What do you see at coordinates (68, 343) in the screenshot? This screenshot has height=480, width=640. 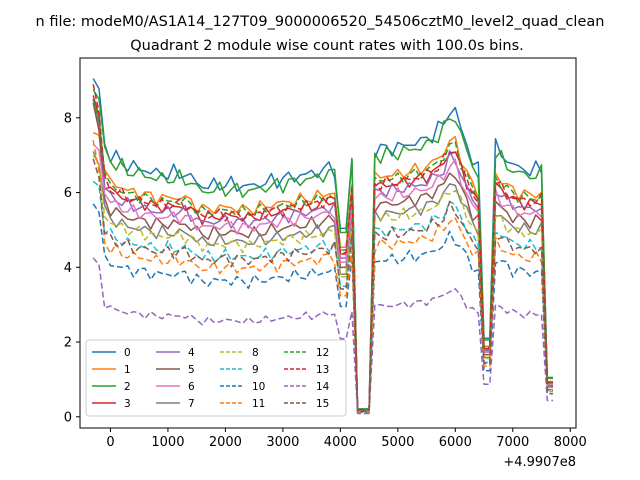 I see `y-tick-label: 2` at bounding box center [68, 343].